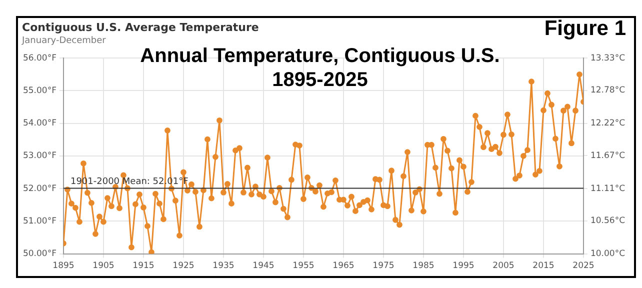  Describe the element at coordinates (608, 155) in the screenshot. I see `y2-tick-label: 11.67°C` at that location.